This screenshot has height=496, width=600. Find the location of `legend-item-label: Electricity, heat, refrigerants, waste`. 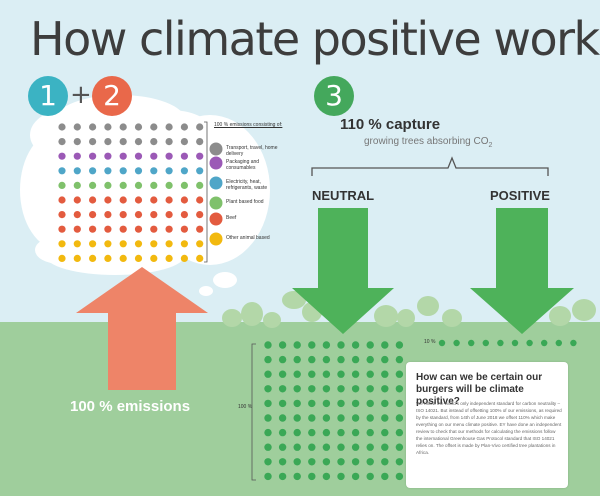

legend-item-label: Electricity, heat, refrigerants, waste is located at coordinates (247, 185).